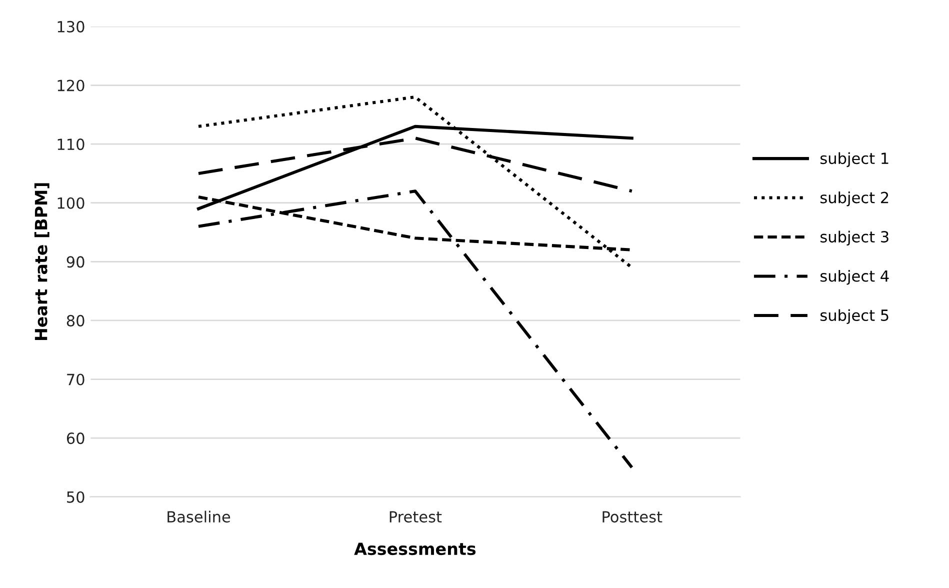  I want to click on legend-label: subject 3, so click(854, 238).